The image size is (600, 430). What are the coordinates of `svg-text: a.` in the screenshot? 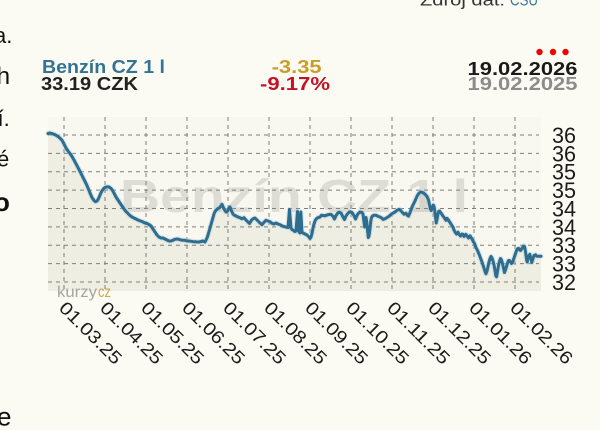 It's located at (6, 35).